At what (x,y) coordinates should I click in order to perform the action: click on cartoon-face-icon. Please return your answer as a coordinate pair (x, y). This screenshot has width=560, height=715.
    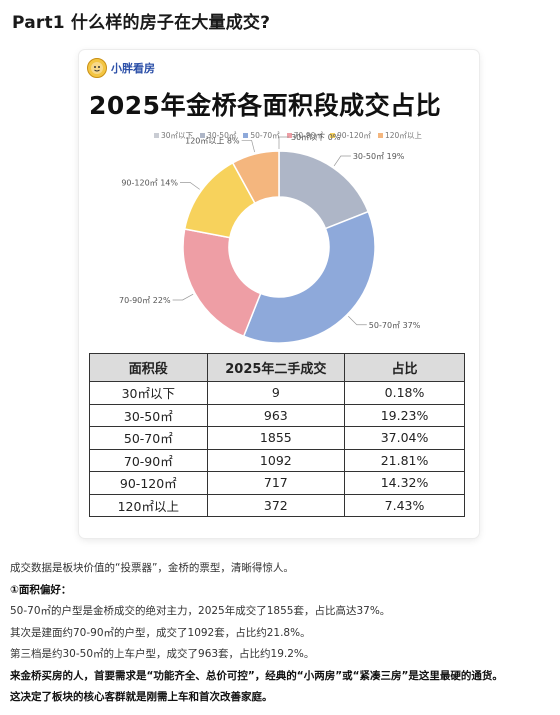
    Looking at the image, I should click on (97, 68).